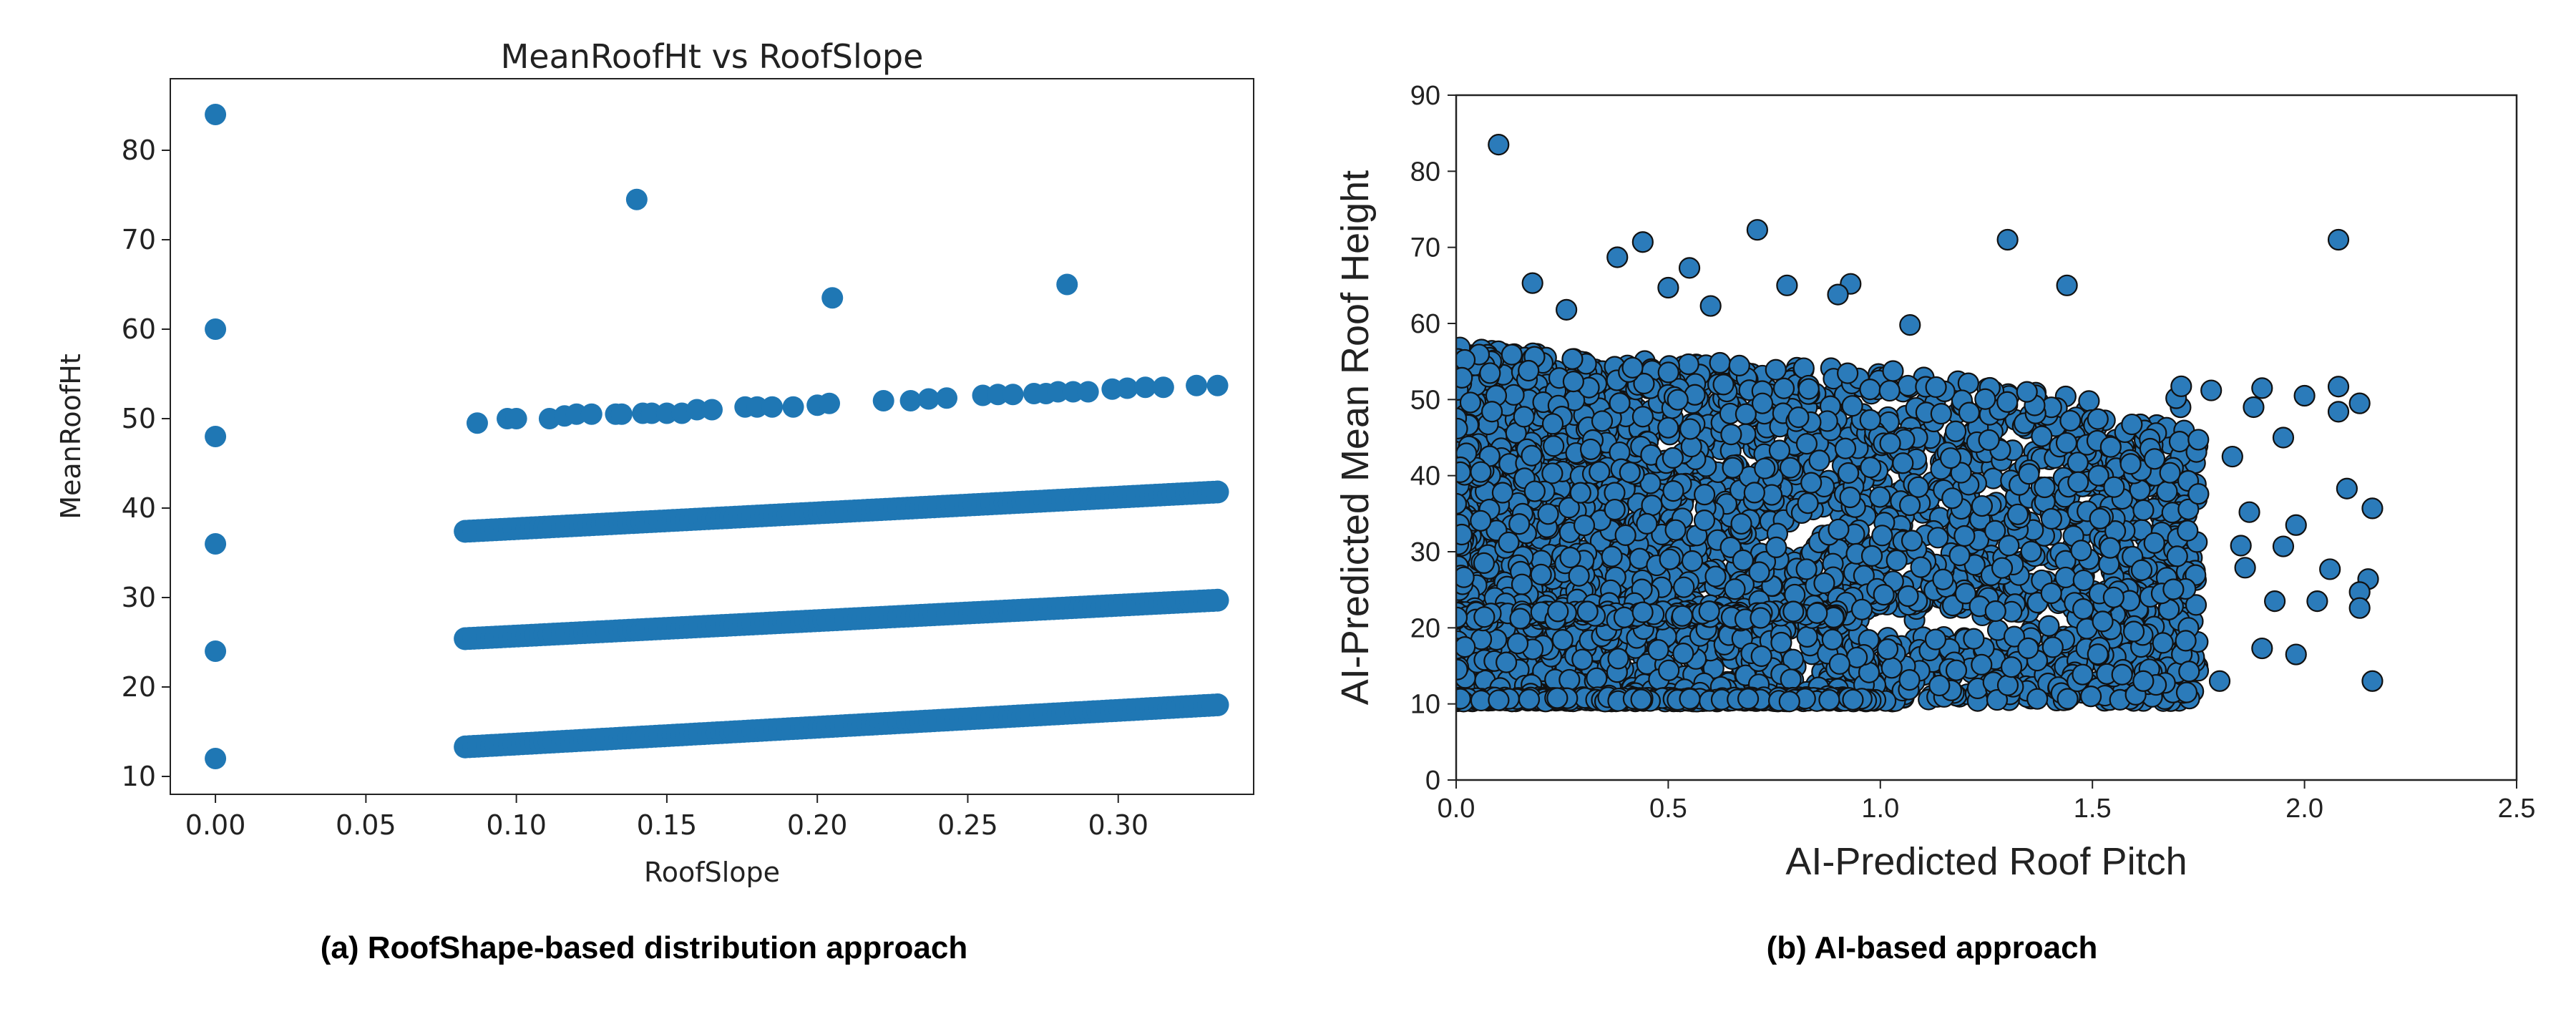 The width and height of the screenshot is (2576, 1009). I want to click on x-axis-label-a: RoofSlope, so click(712, 872).